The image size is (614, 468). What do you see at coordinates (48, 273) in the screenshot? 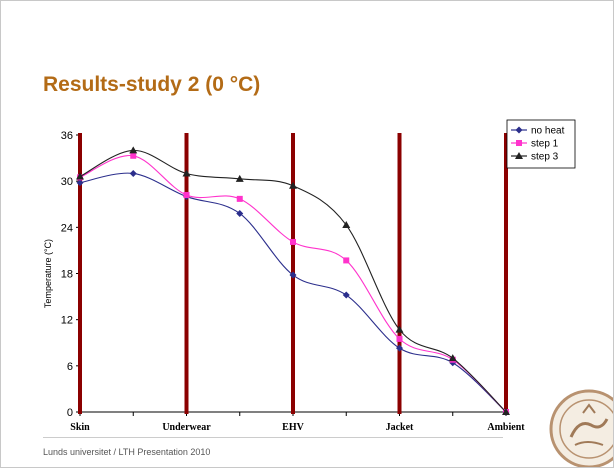
I see `y-axis-title: Temperature (°C)` at bounding box center [48, 273].